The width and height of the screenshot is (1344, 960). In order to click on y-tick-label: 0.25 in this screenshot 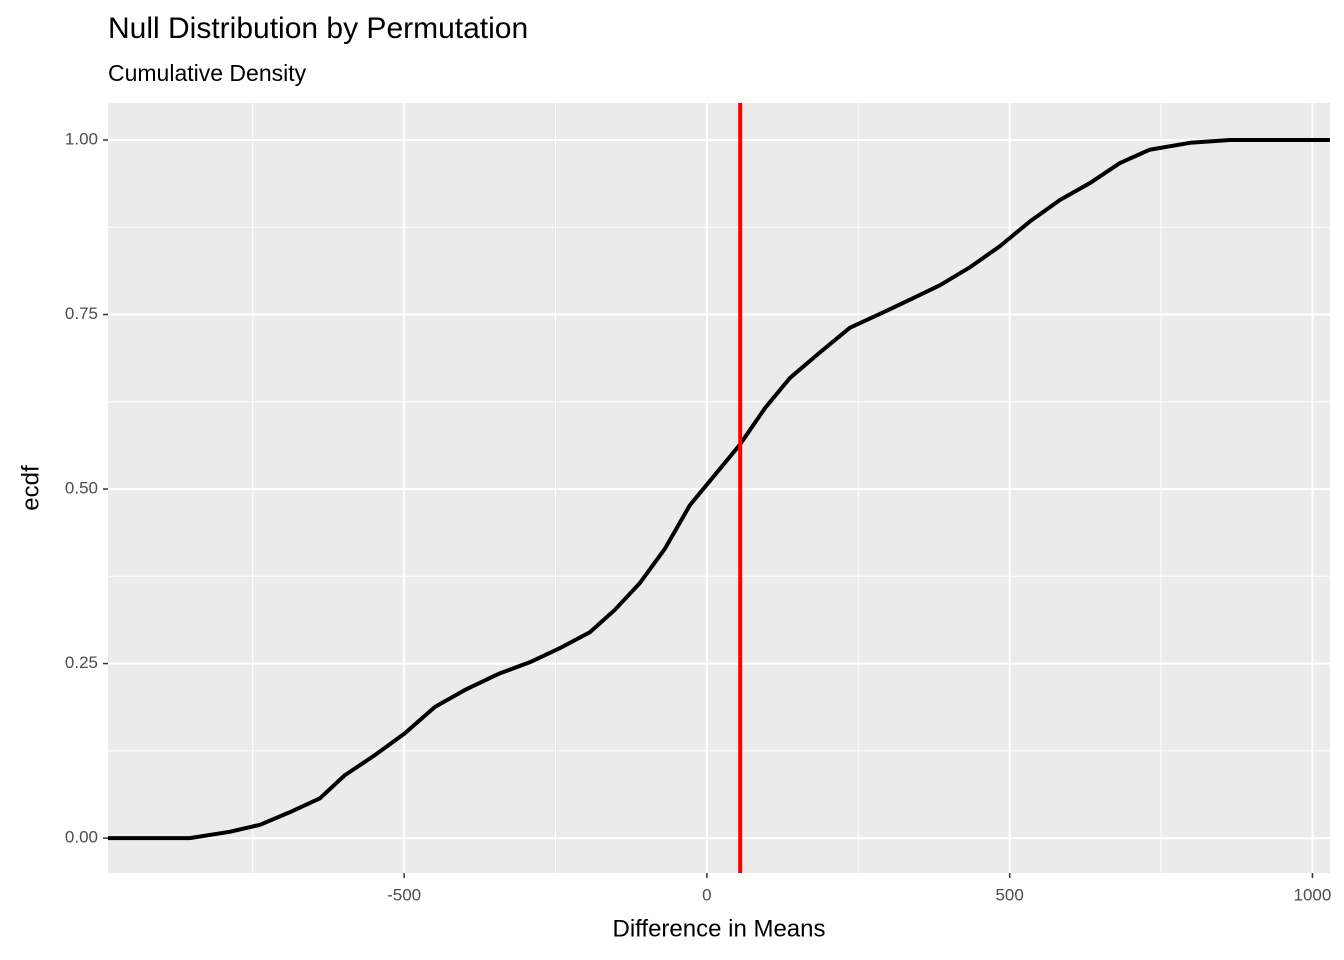, I will do `click(81, 662)`.